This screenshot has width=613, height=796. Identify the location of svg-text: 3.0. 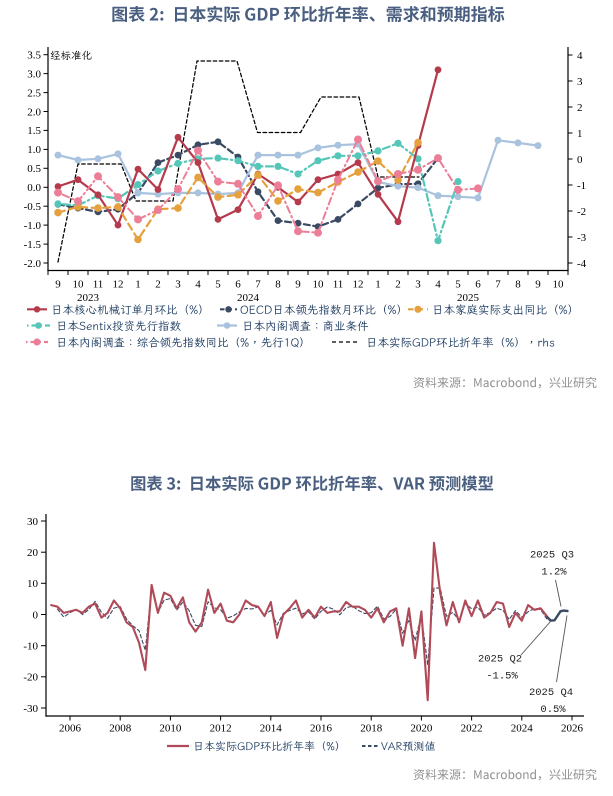
(34, 74).